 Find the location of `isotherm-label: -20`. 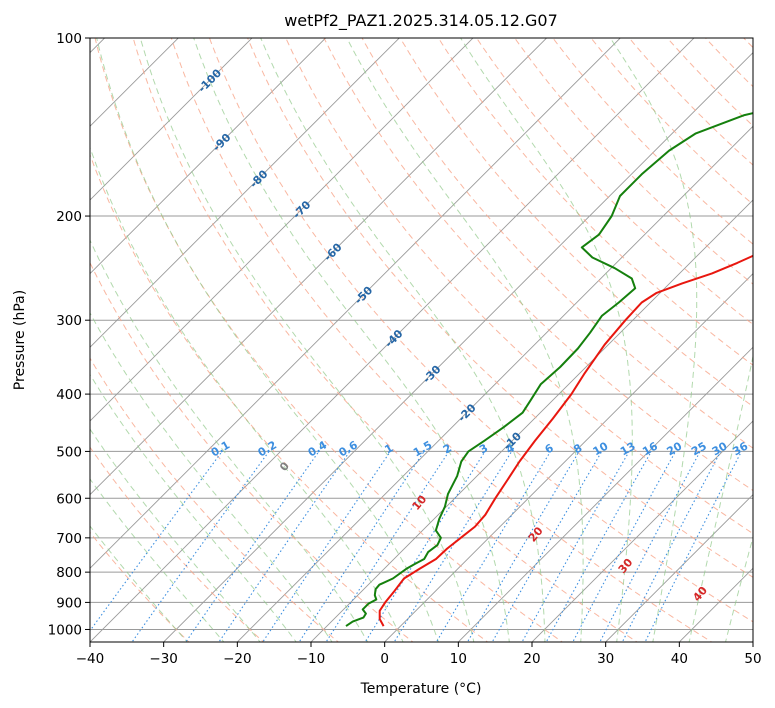

isotherm-label: -20 is located at coordinates (466, 412).